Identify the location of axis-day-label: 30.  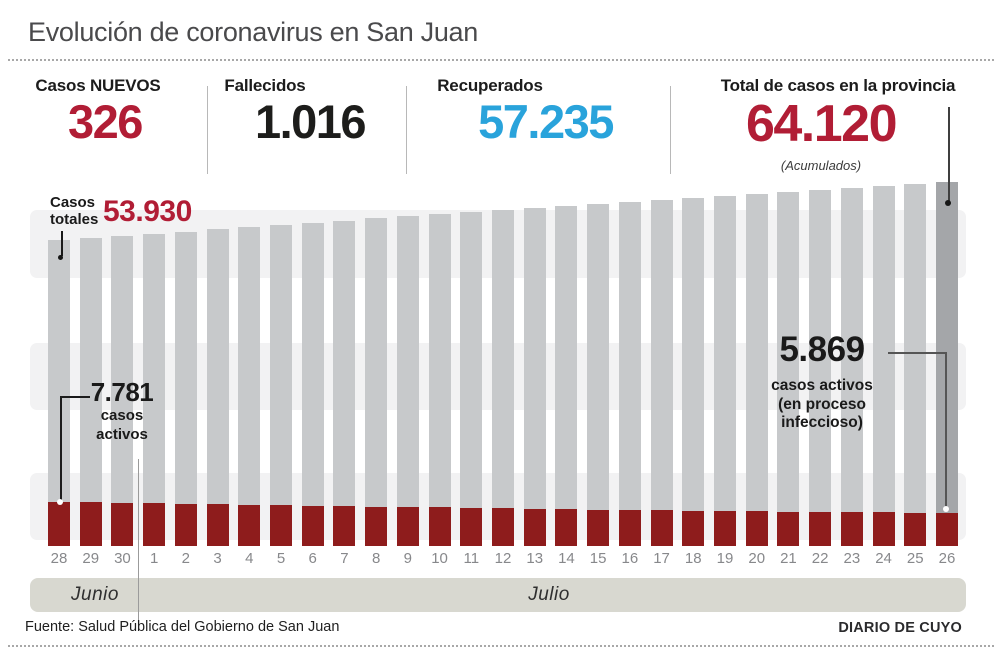
(122, 558).